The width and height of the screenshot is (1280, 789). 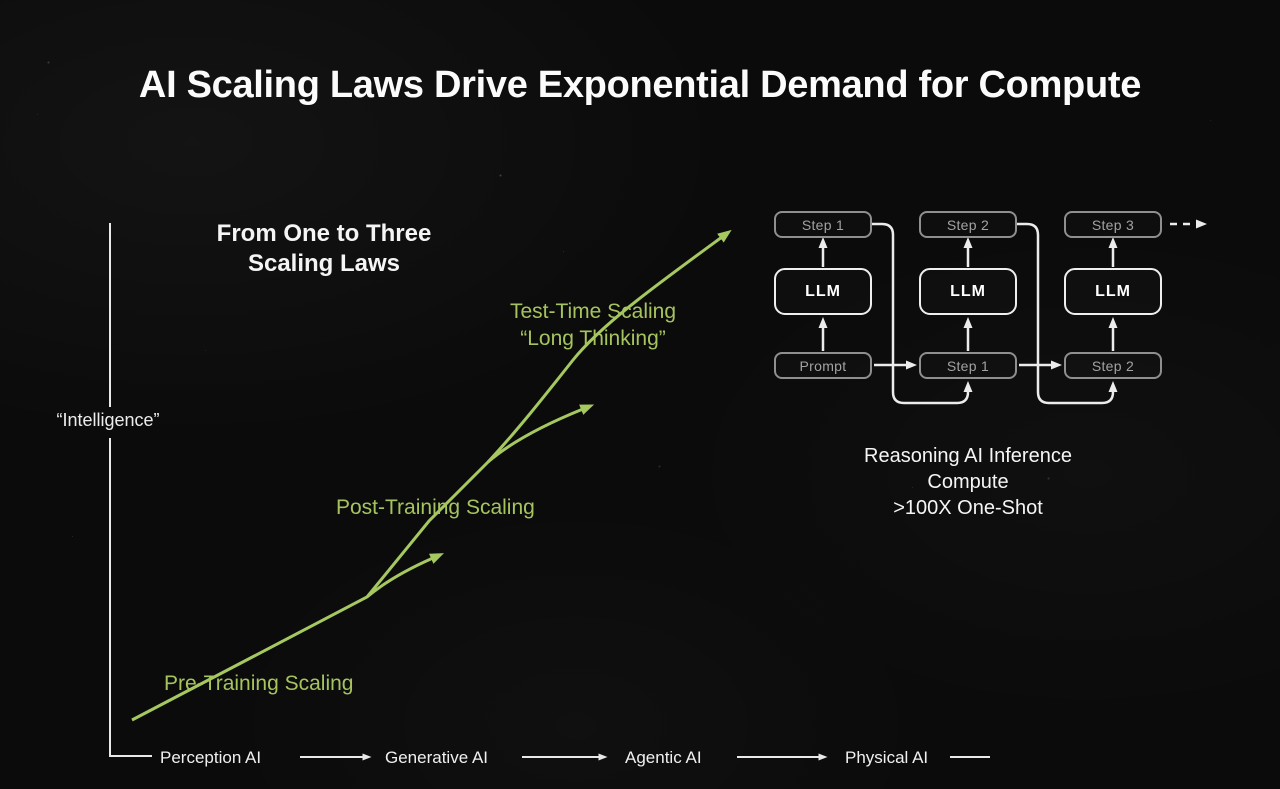 I want to click on x-axis-label-physical-ai: Physical AI, so click(x=887, y=757).